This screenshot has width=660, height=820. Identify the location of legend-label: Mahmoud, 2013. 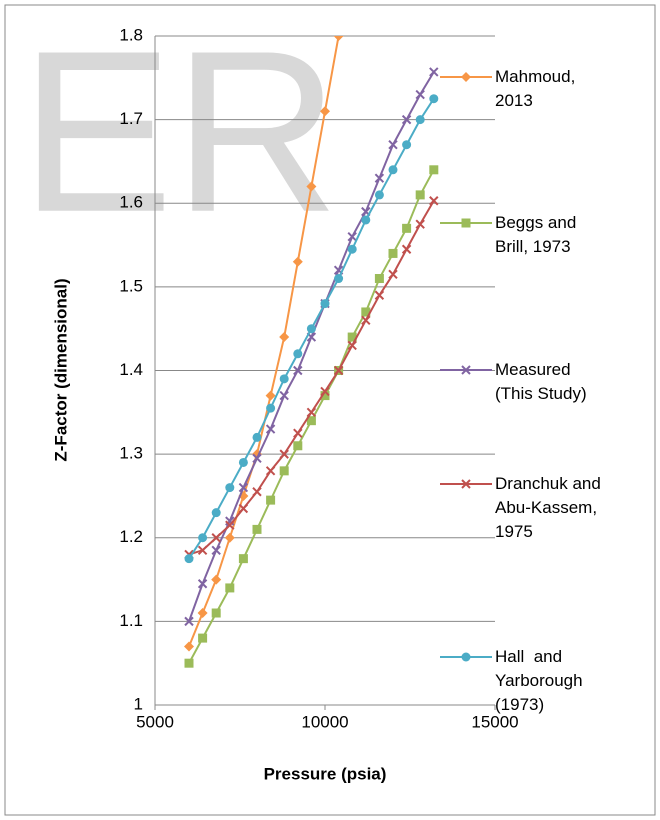
(538, 88).